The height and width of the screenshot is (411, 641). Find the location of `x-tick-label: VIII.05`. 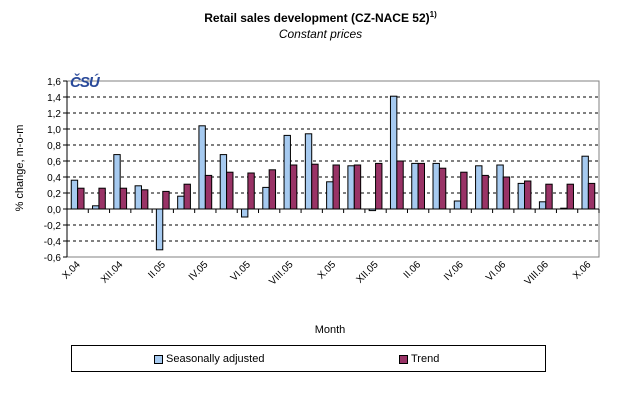

x-tick-label: VIII.05 is located at coordinates (281, 273).